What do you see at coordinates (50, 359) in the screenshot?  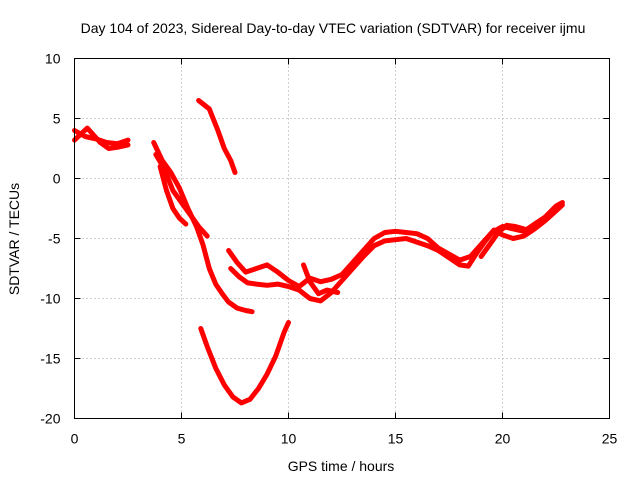 I see `y-tick-label: -15` at bounding box center [50, 359].